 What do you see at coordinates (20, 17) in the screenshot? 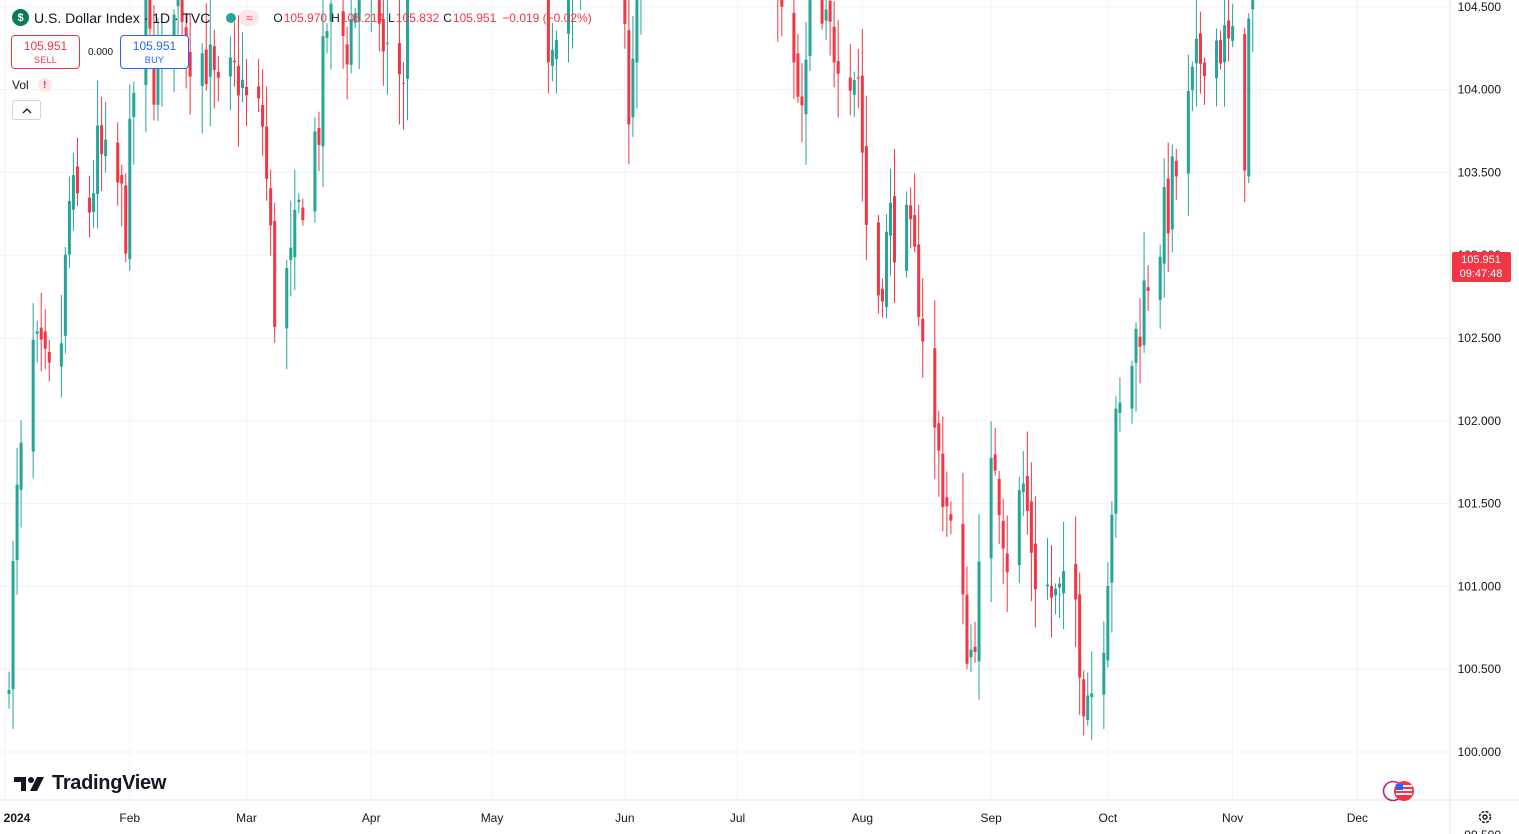
I see `dollar-icon: $` at bounding box center [20, 17].